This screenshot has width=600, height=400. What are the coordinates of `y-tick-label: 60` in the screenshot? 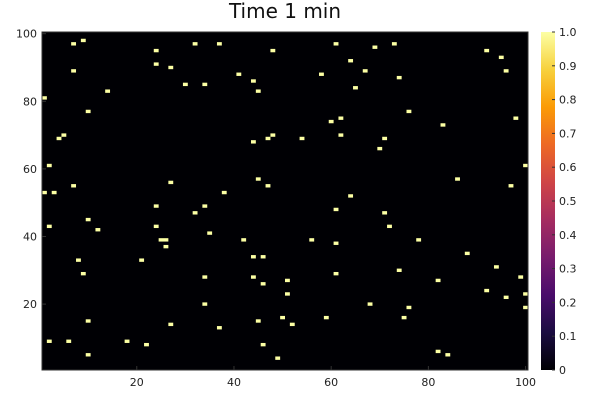 It's located at (30, 169).